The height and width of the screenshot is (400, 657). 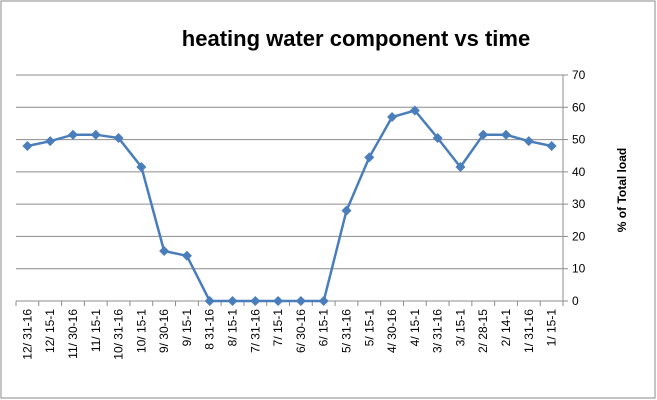 What do you see at coordinates (164, 331) in the screenshot?
I see `x-tick-label: 9/ 30-16` at bounding box center [164, 331].